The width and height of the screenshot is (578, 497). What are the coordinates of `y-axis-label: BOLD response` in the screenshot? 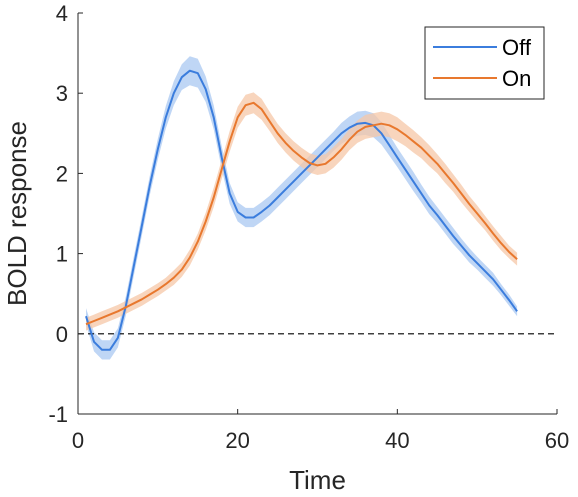 It's located at (17, 213).